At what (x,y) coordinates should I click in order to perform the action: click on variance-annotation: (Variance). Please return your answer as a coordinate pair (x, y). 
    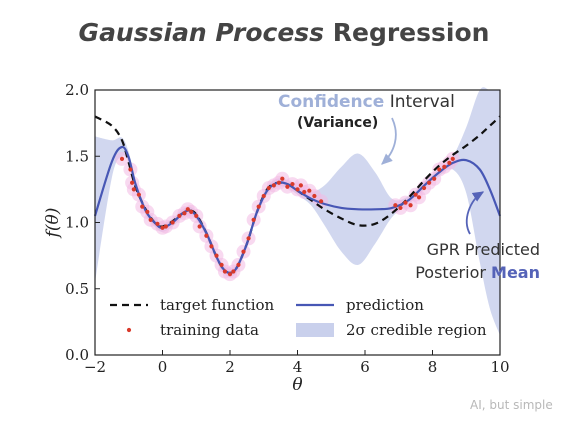
    Looking at the image, I should click on (338, 123).